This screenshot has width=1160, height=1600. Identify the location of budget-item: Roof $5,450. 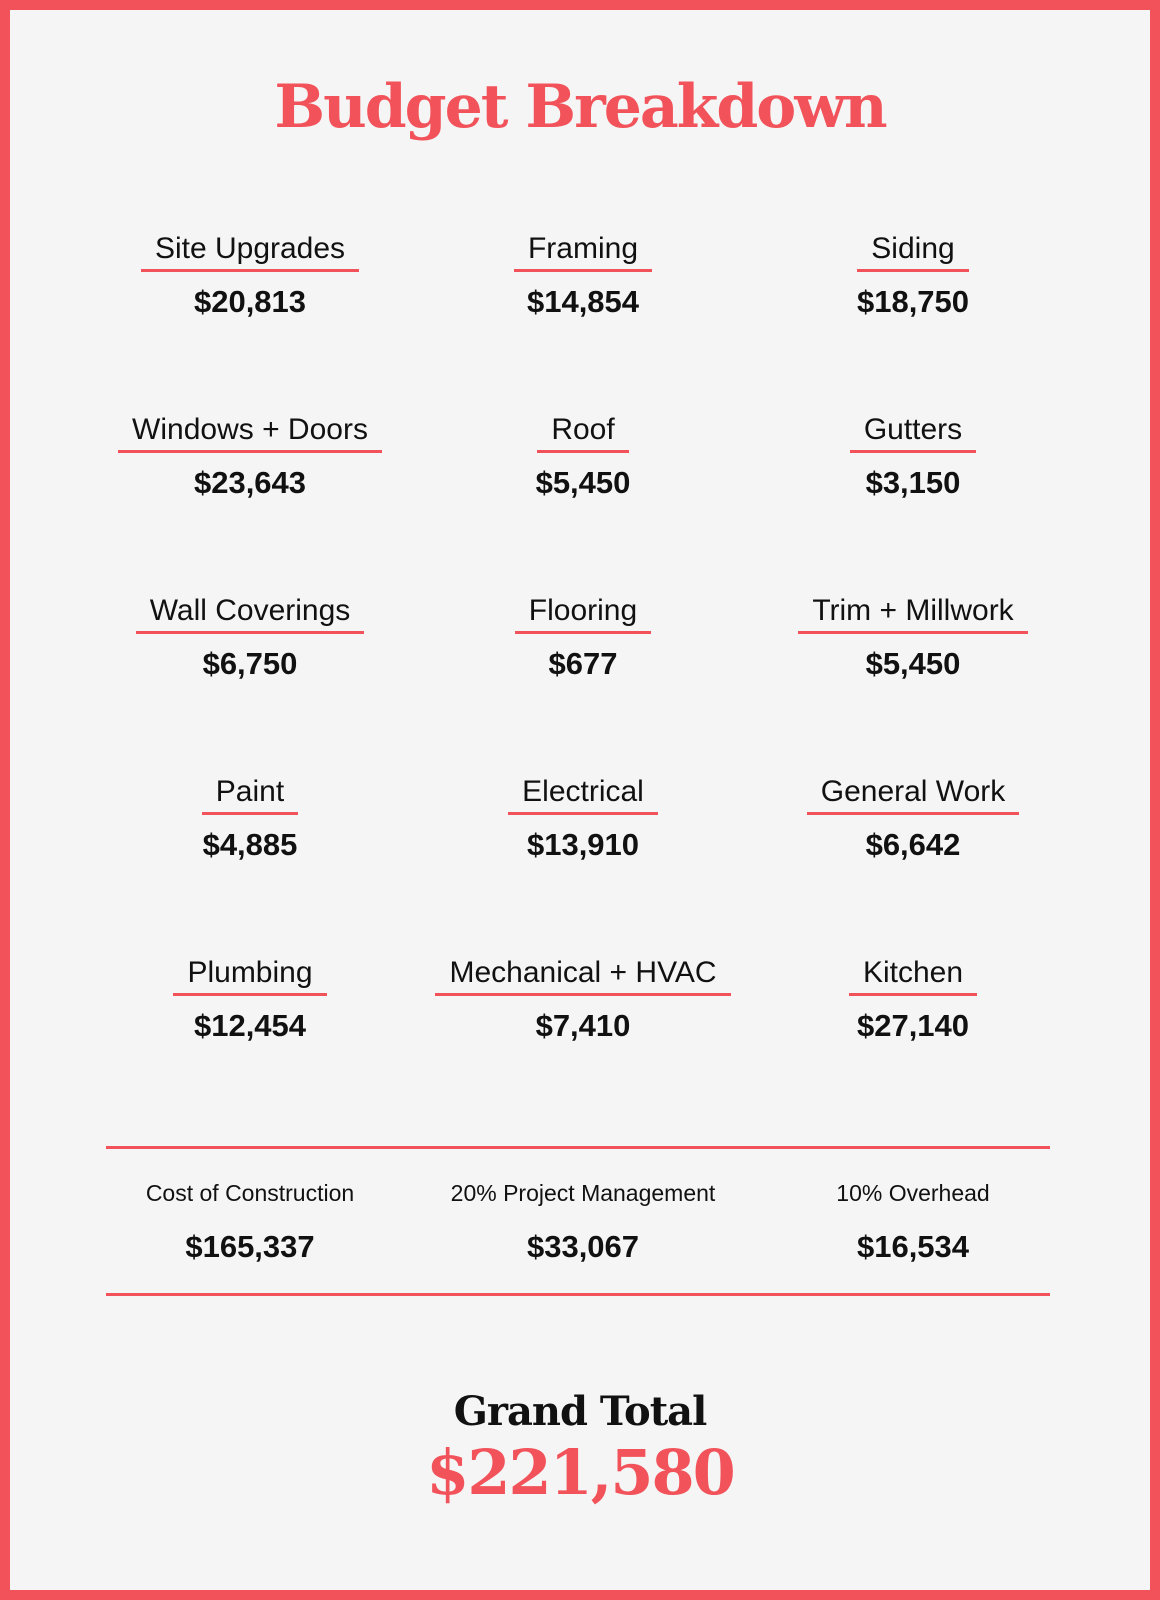
(583, 457).